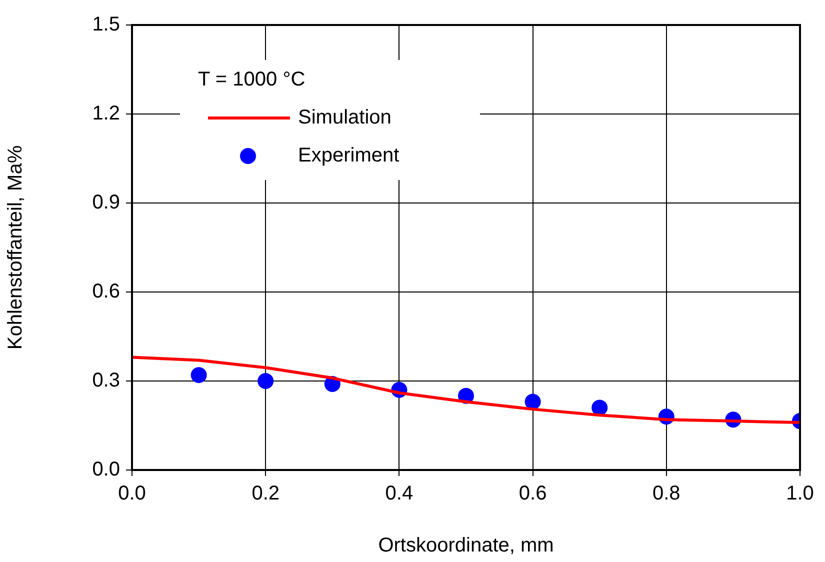  Describe the element at coordinates (349, 155) in the screenshot. I see `legend-label: Experiment` at that location.